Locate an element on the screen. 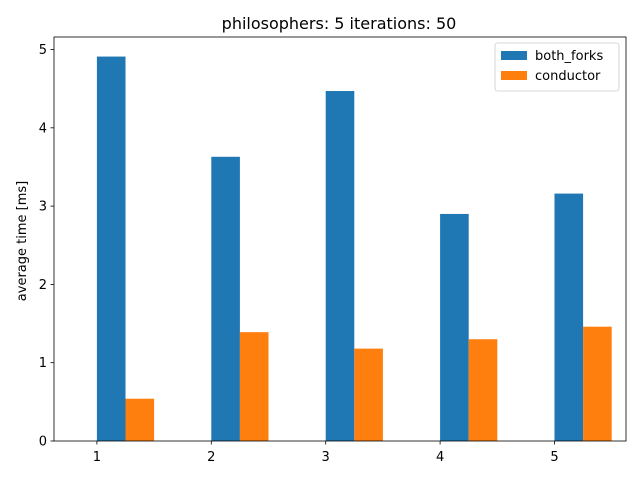 The height and width of the screenshot is (480, 640). y-axis-title: average time [ms] is located at coordinates (22, 241).